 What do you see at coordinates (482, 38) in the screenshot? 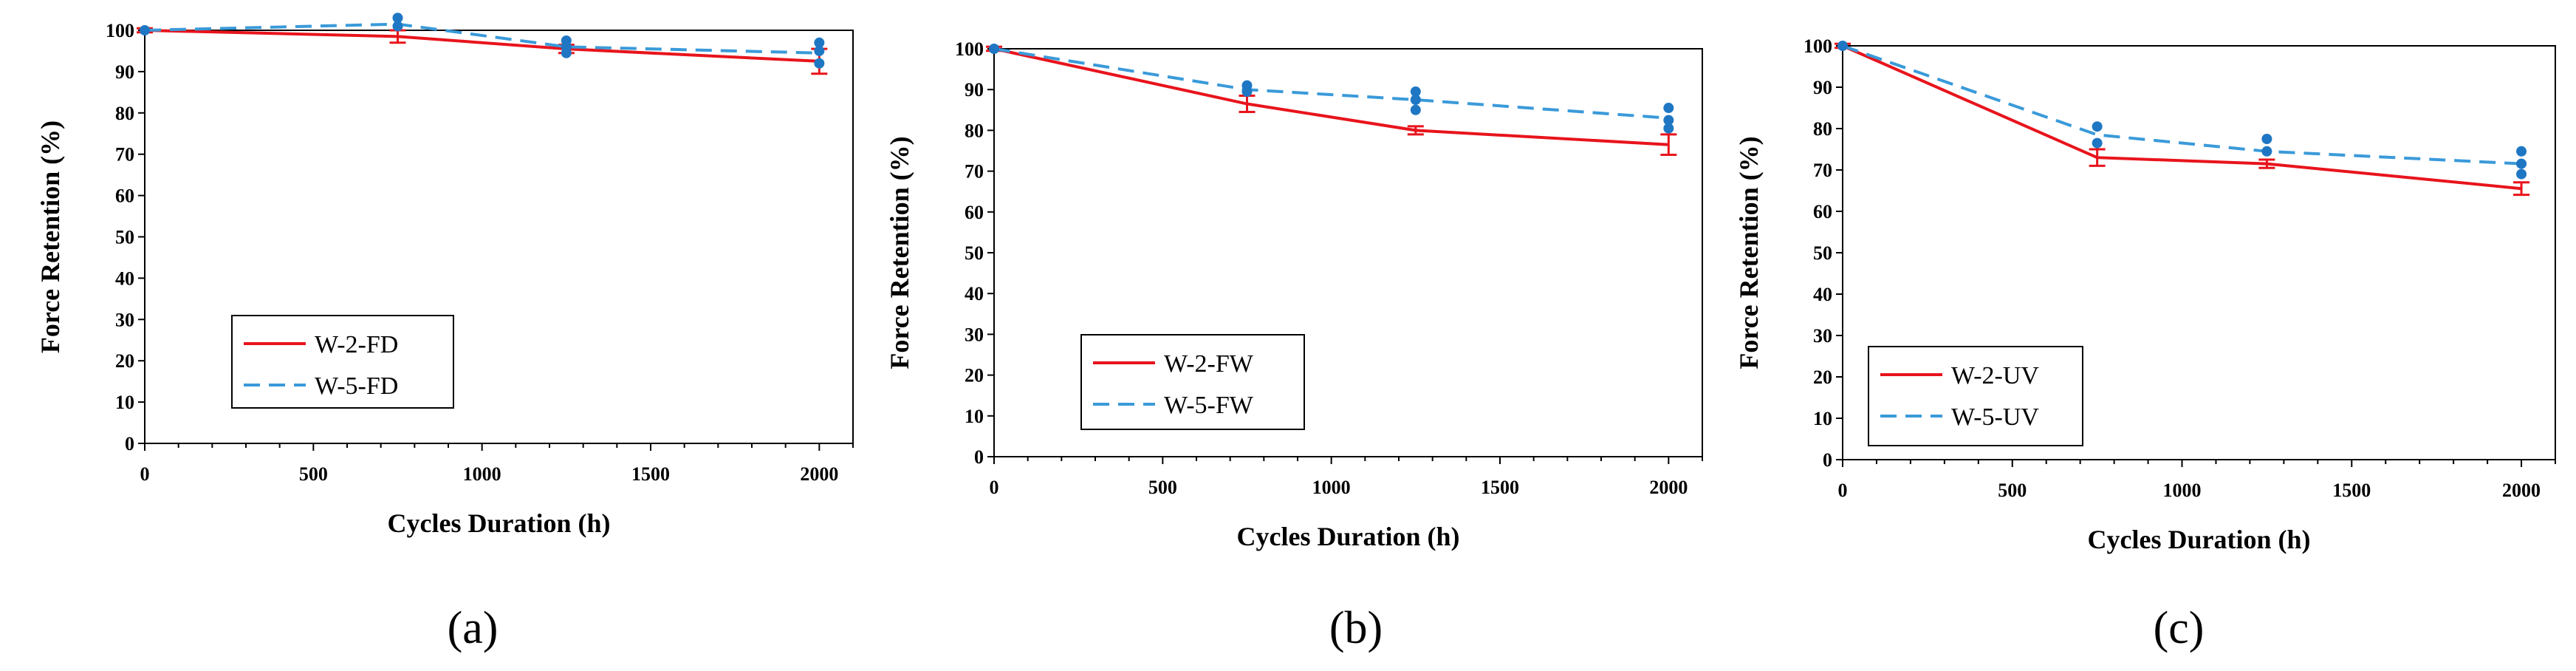
I see `series-line-W-5-FD` at bounding box center [482, 38].